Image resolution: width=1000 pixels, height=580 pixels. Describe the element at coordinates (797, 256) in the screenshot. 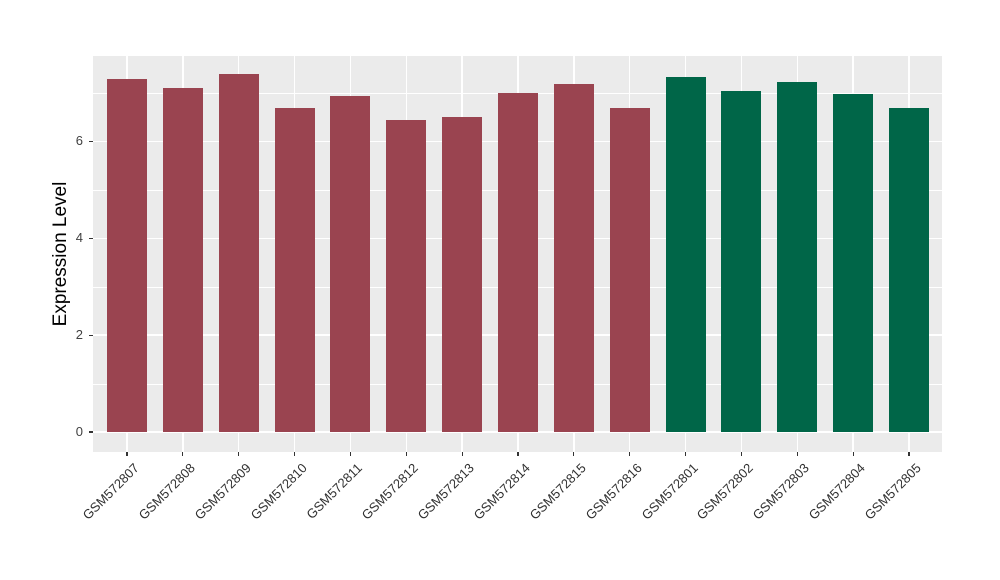

I see `bar-GSM572803` at that location.